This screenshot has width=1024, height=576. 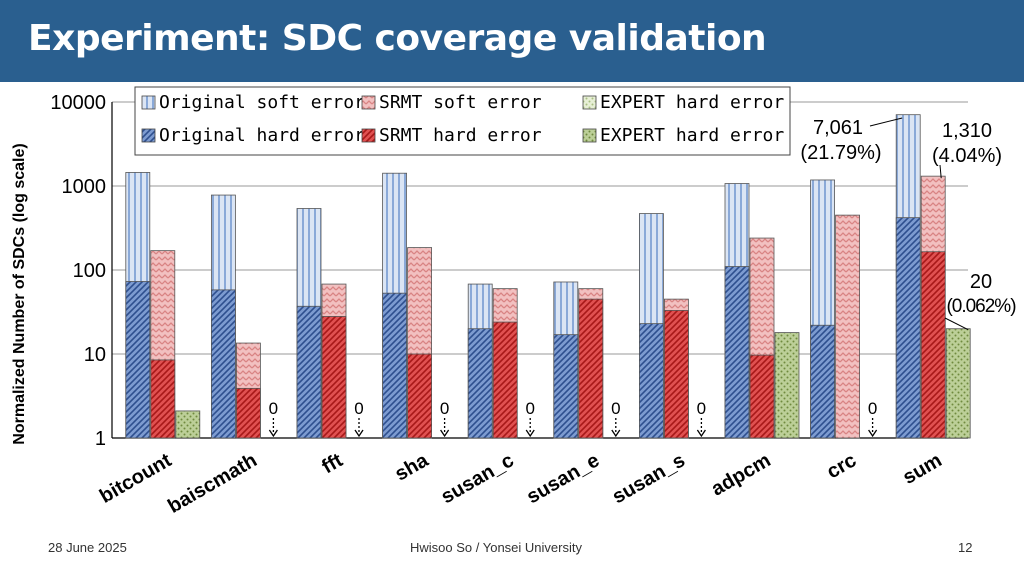 I want to click on bar-srmt-hard-adpcm, so click(x=762, y=396).